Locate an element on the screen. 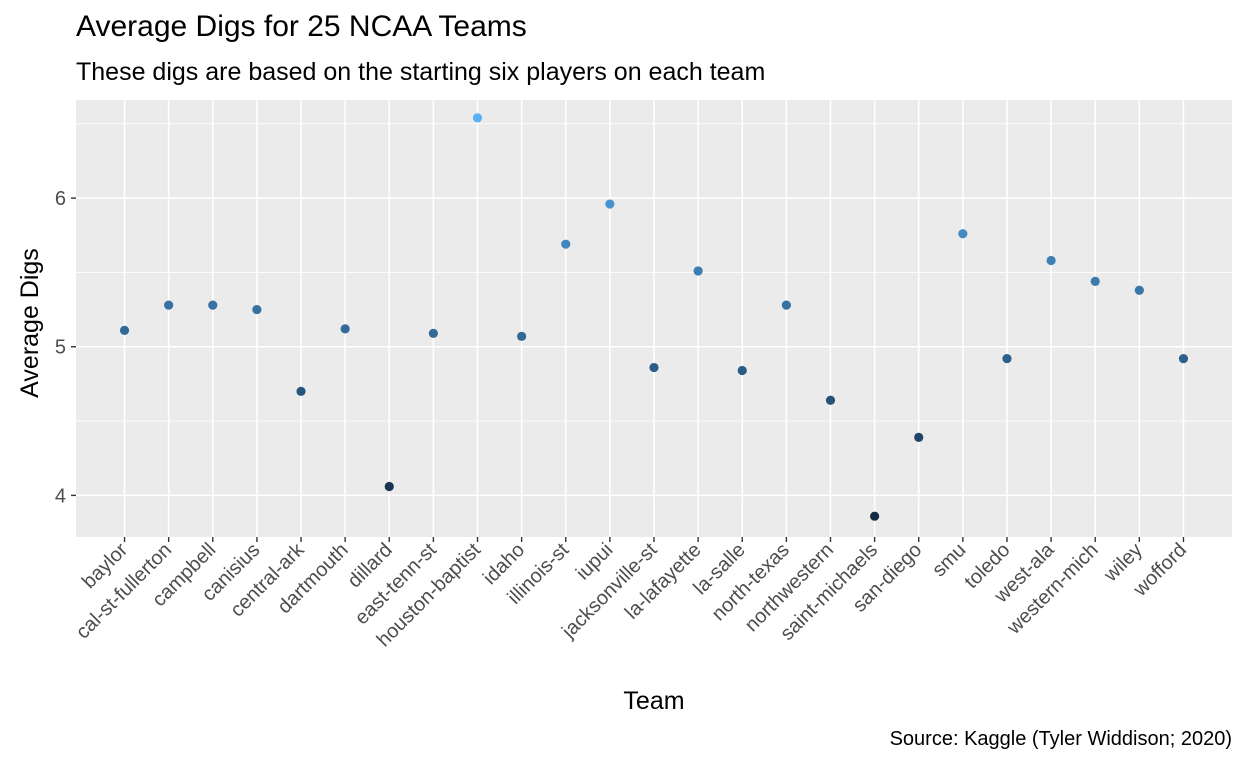 Image resolution: width=1248 pixels, height=768 pixels. data-point-la-lafayette is located at coordinates (698, 271).